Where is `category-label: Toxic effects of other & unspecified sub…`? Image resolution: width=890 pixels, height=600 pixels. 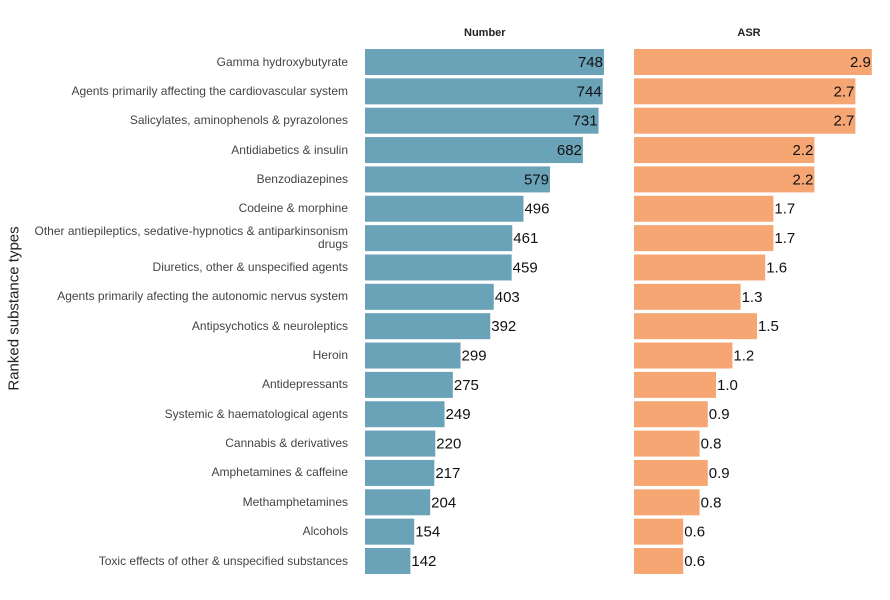 category-label: Toxic effects of other & unspecified sub… is located at coordinates (223, 560).